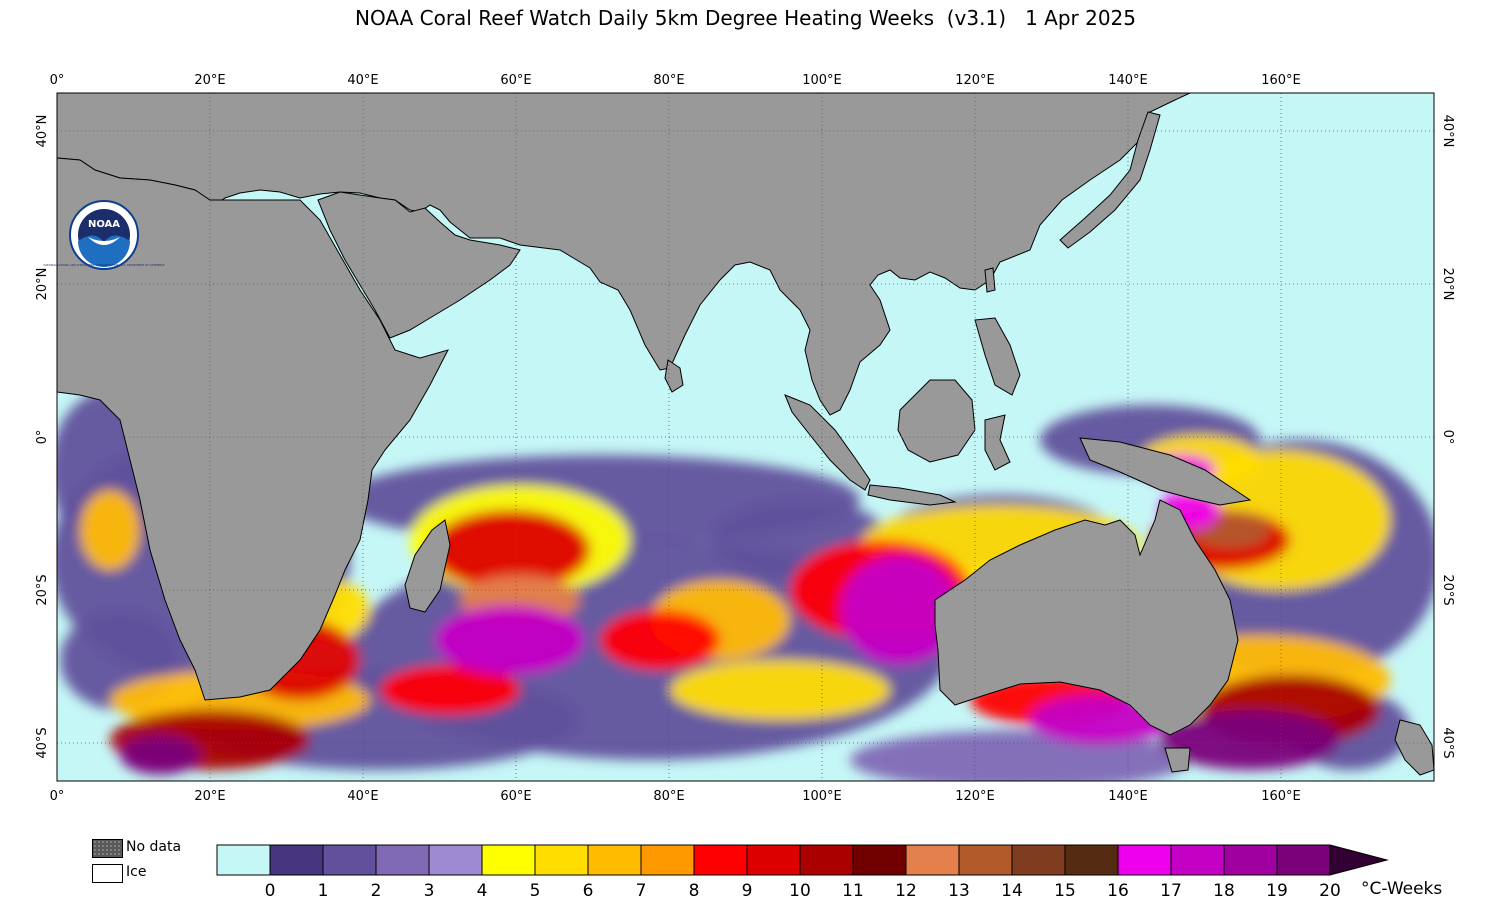  What do you see at coordinates (747, 891) in the screenshot?
I see `colorbar-tick-label: 9` at bounding box center [747, 891].